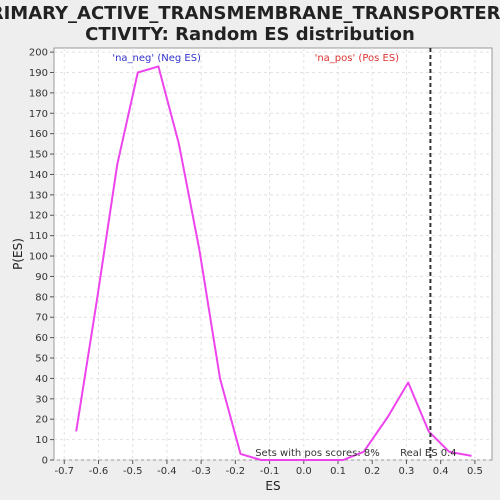 The width and height of the screenshot is (500, 500). I want to click on y-tick-label: 140, so click(38, 175).